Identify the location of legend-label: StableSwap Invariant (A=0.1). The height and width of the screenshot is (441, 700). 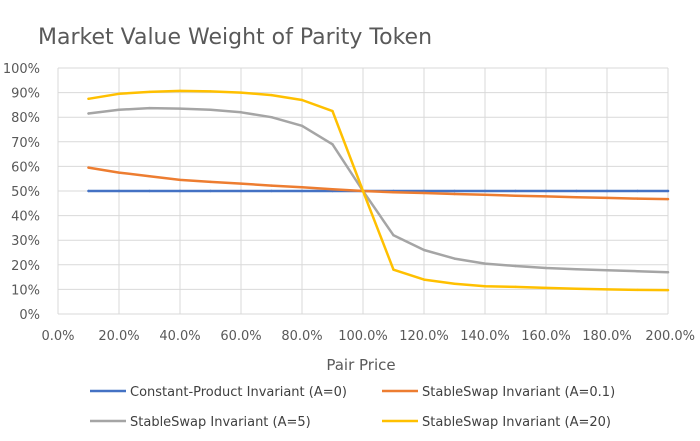
(518, 392).